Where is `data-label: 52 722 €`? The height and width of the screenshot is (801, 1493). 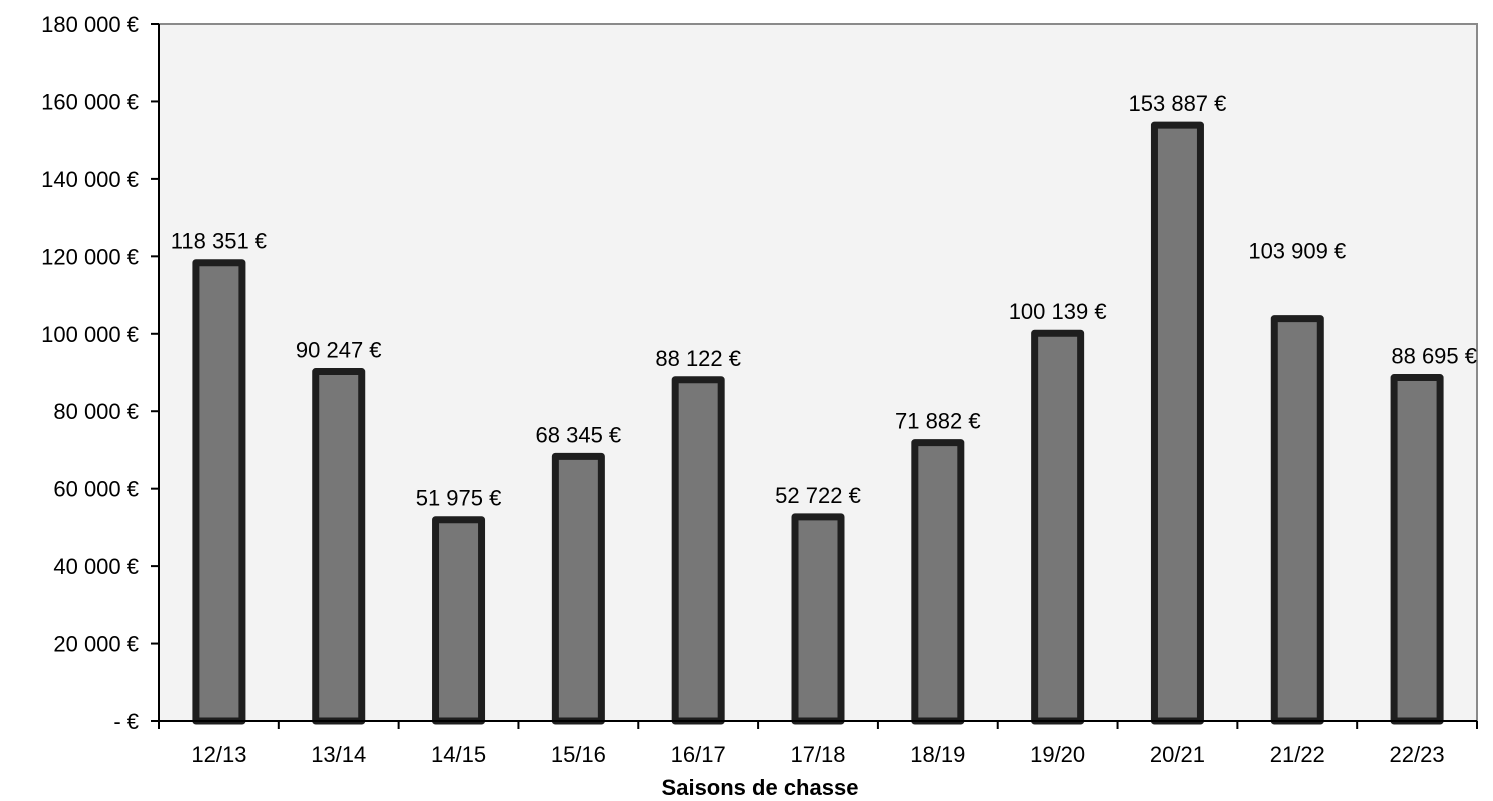
data-label: 52 722 € is located at coordinates (818, 495).